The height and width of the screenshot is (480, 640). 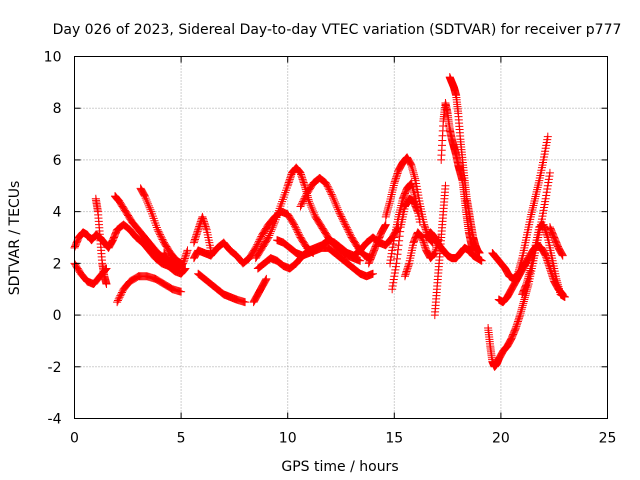 I want to click on x-tick-label: 5, so click(x=181, y=439).